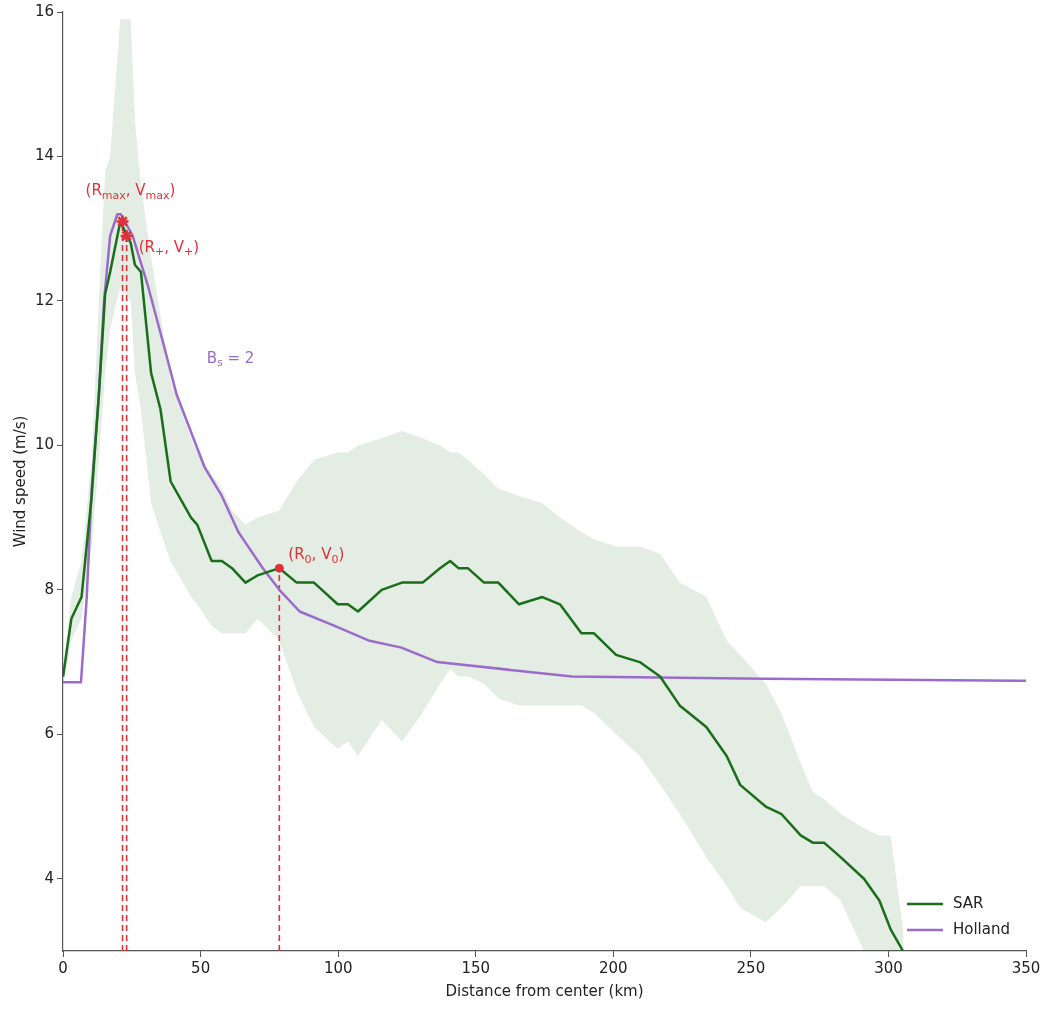 This screenshot has width=1054, height=1009. Describe the element at coordinates (49, 588) in the screenshot. I see `y-tick-label: 8` at that location.